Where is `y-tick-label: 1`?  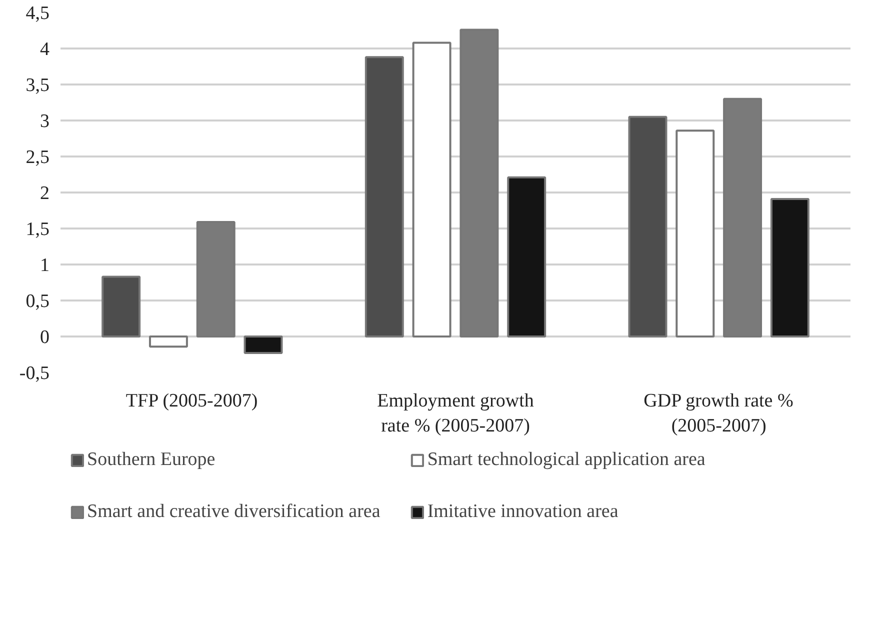 y-tick-label: 1 is located at coordinates (45, 265).